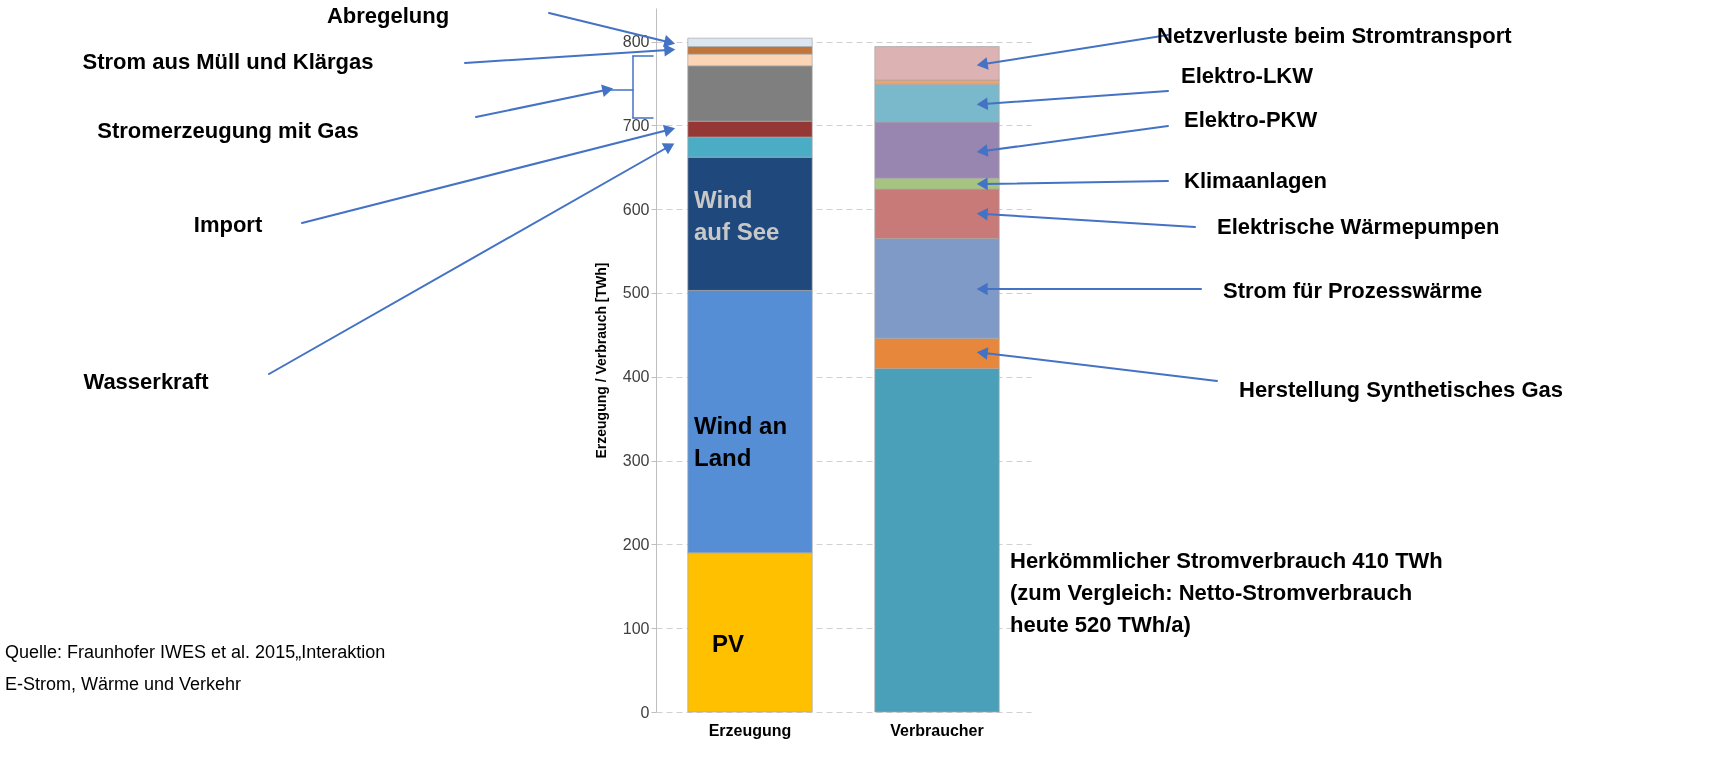  Describe the element at coordinates (388, 15) in the screenshot. I see `text: Abregelung` at that location.